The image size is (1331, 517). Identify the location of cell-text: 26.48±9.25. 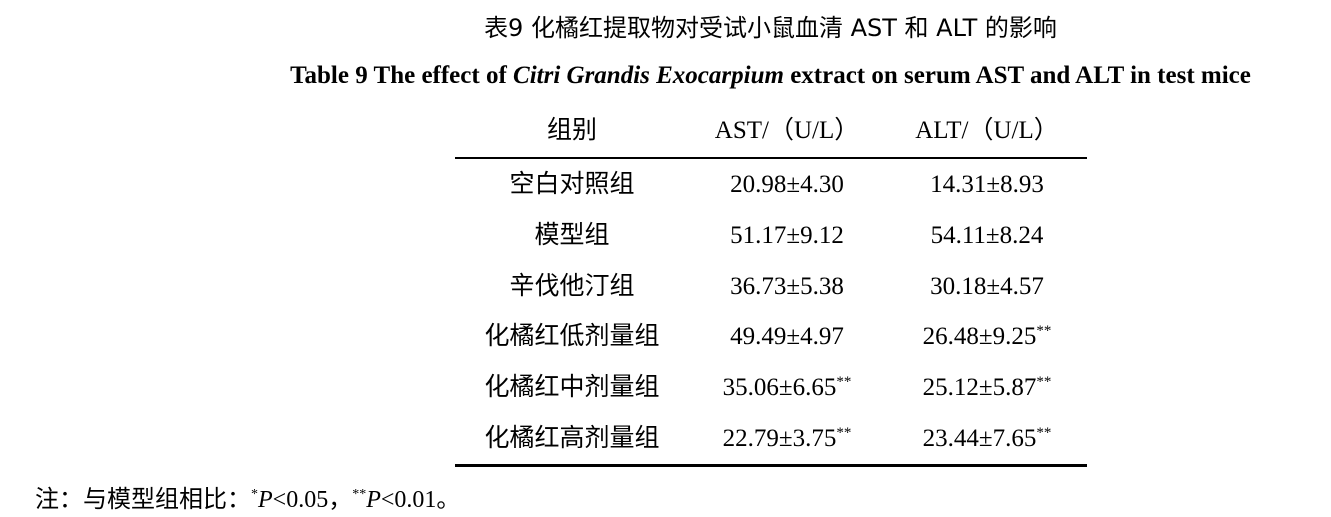
(979, 337).